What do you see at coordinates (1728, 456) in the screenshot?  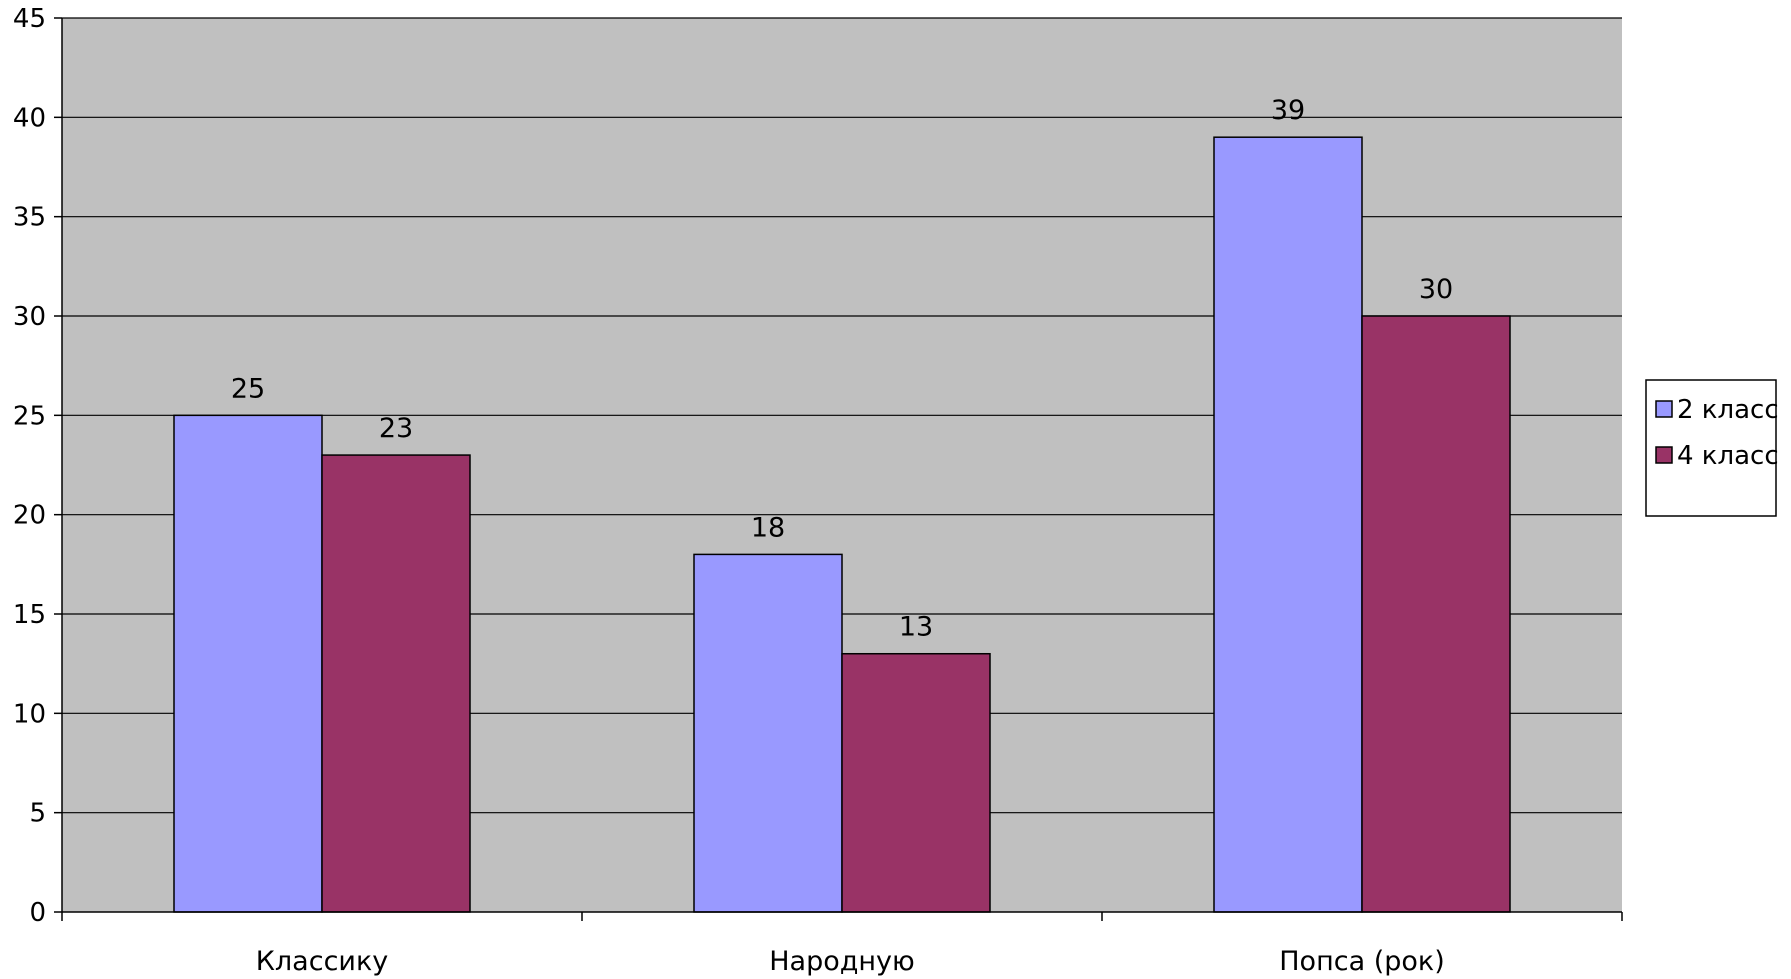 I see `legend-label: 4 класс` at bounding box center [1728, 456].